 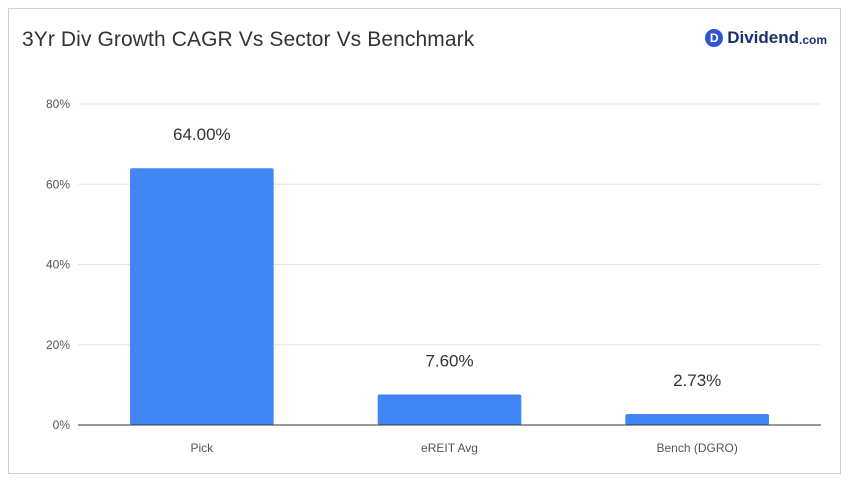 What do you see at coordinates (58, 345) in the screenshot?
I see `y-tick-label: 20%` at bounding box center [58, 345].